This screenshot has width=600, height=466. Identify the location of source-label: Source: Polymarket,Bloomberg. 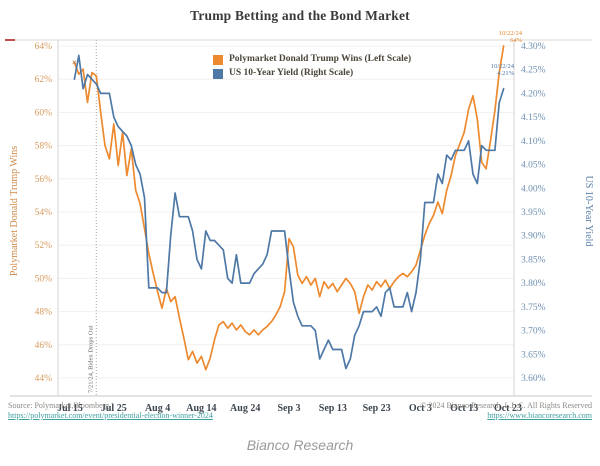
(59, 405).